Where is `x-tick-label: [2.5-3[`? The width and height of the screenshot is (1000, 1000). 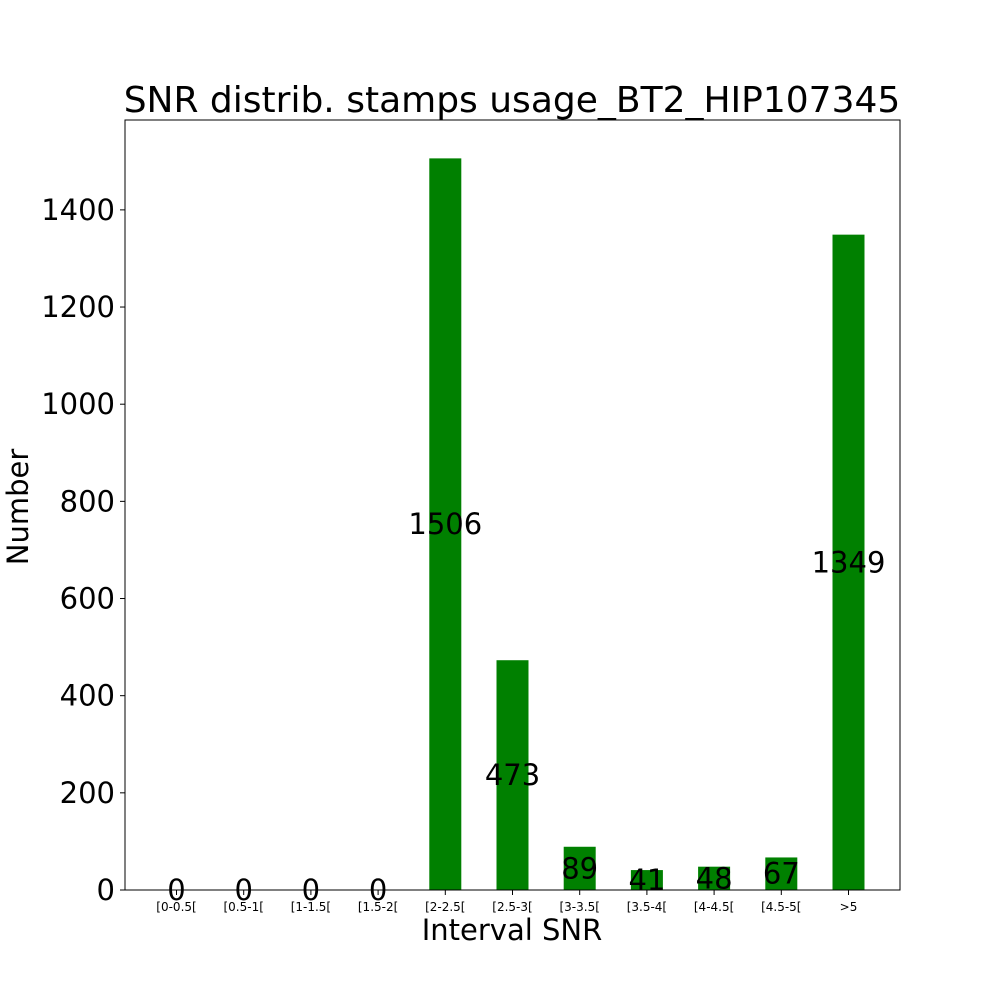
x-tick-label: [2.5-3[ is located at coordinates (512, 907).